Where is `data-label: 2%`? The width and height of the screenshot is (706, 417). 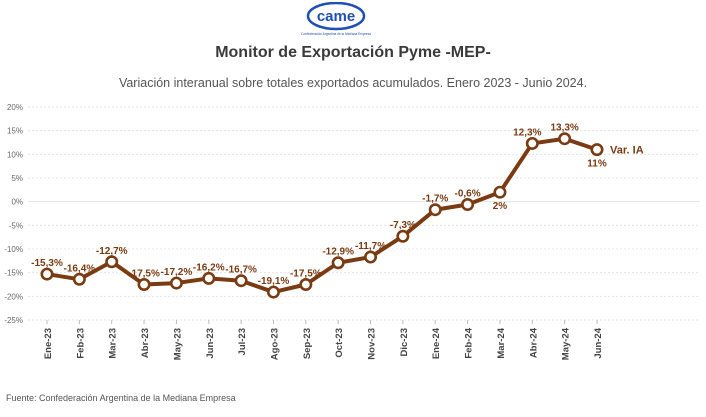
data-label: 2% is located at coordinates (500, 206).